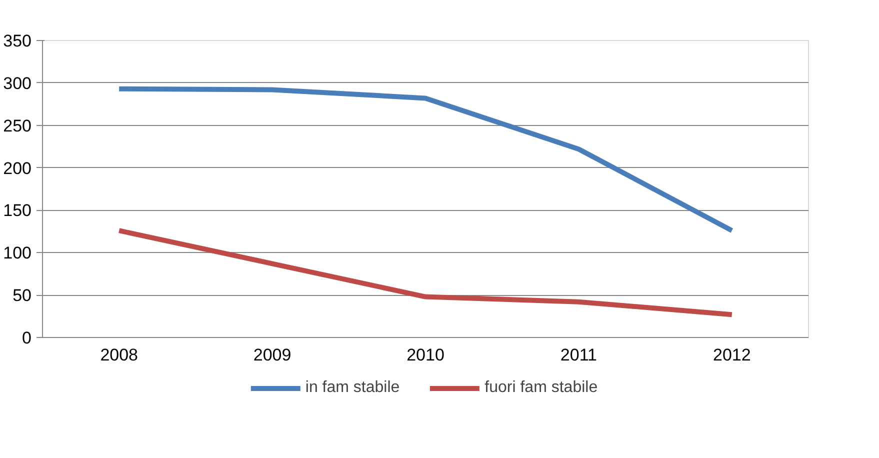 This screenshot has width=879, height=458. Describe the element at coordinates (17, 126) in the screenshot. I see `y-tick-label: 250` at that location.